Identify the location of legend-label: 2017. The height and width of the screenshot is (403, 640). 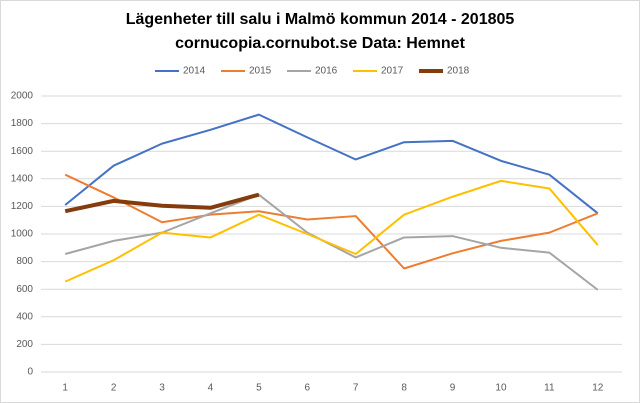
(392, 71).